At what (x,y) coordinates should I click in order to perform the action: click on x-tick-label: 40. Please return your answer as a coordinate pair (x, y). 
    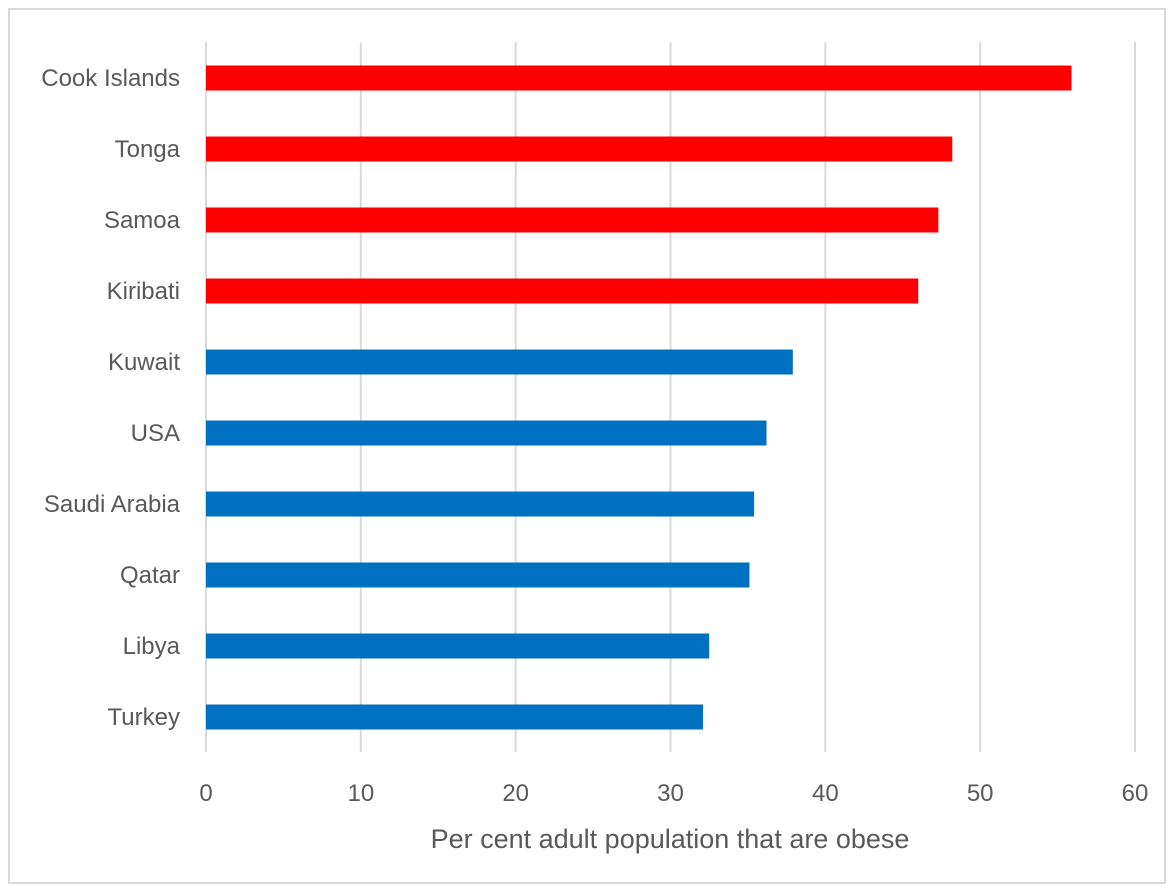
    Looking at the image, I should click on (825, 793).